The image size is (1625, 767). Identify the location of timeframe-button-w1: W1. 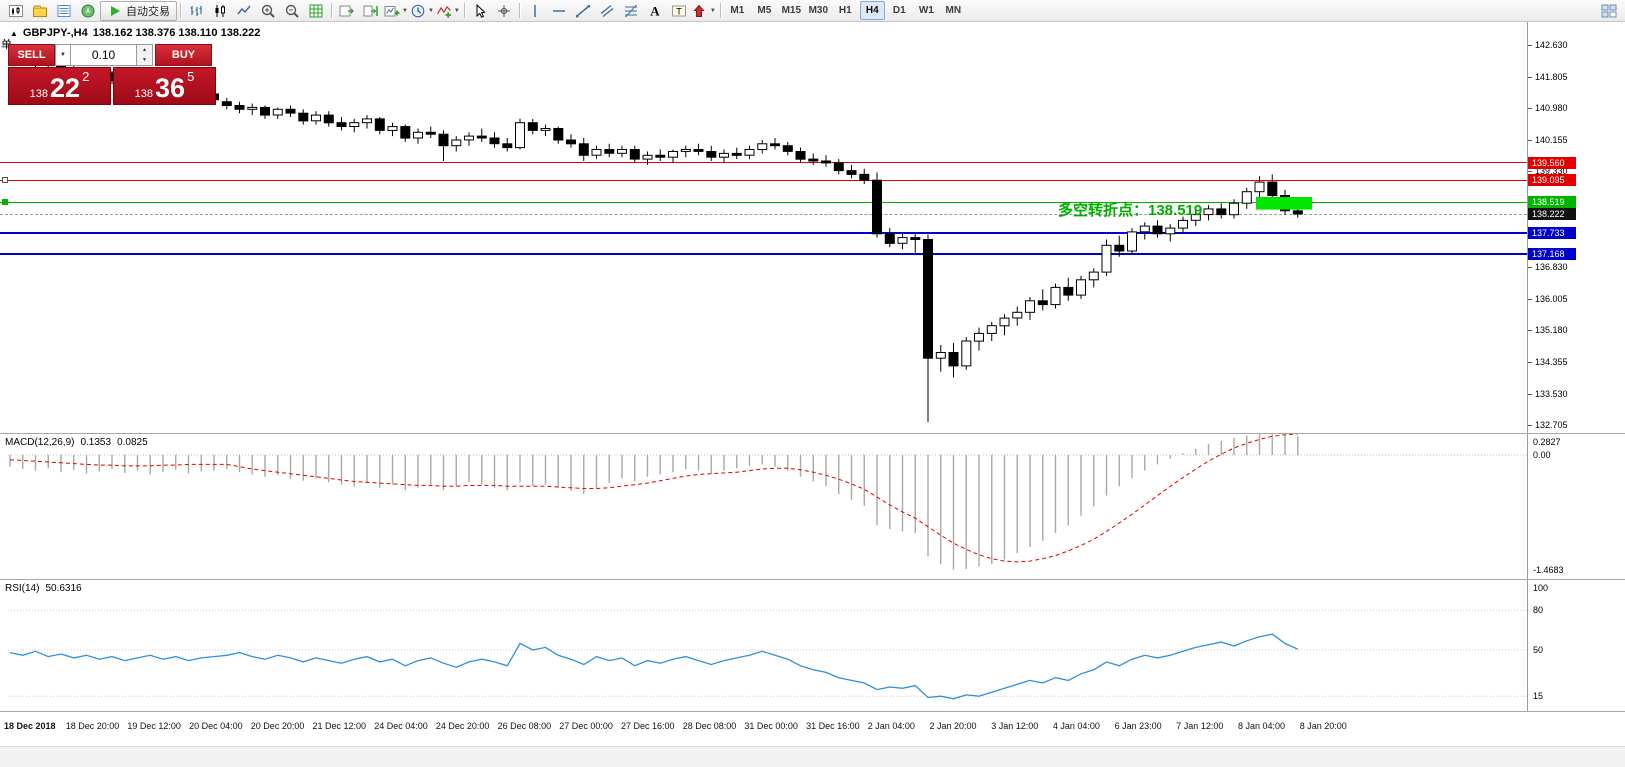
(926, 10).